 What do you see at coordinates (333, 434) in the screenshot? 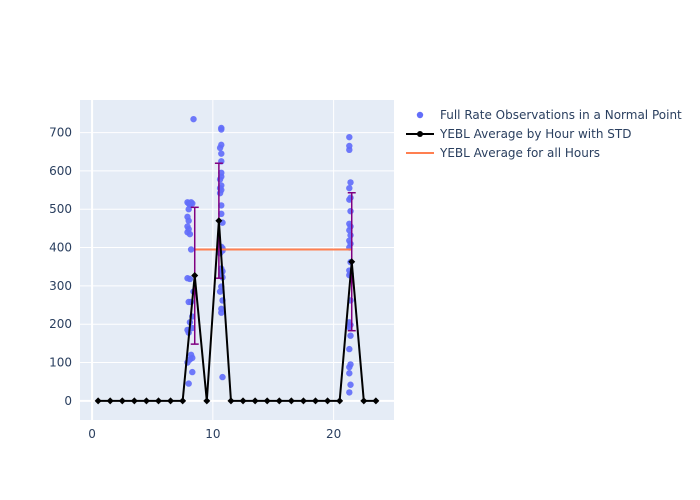
I see `x-tick-label: 20` at bounding box center [333, 434].